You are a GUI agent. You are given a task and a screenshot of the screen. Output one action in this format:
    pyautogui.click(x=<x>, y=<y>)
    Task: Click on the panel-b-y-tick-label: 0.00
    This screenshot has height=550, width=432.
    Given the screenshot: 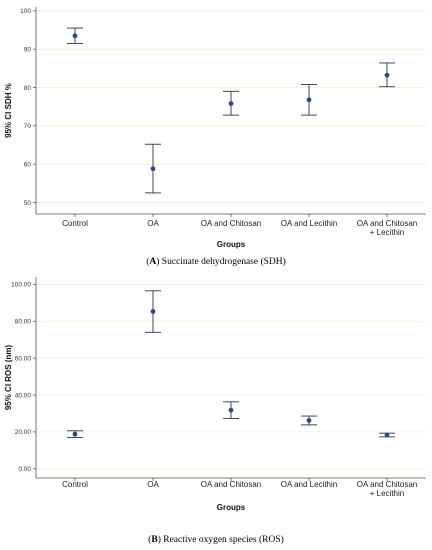 What is the action you would take?
    pyautogui.click(x=24, y=469)
    